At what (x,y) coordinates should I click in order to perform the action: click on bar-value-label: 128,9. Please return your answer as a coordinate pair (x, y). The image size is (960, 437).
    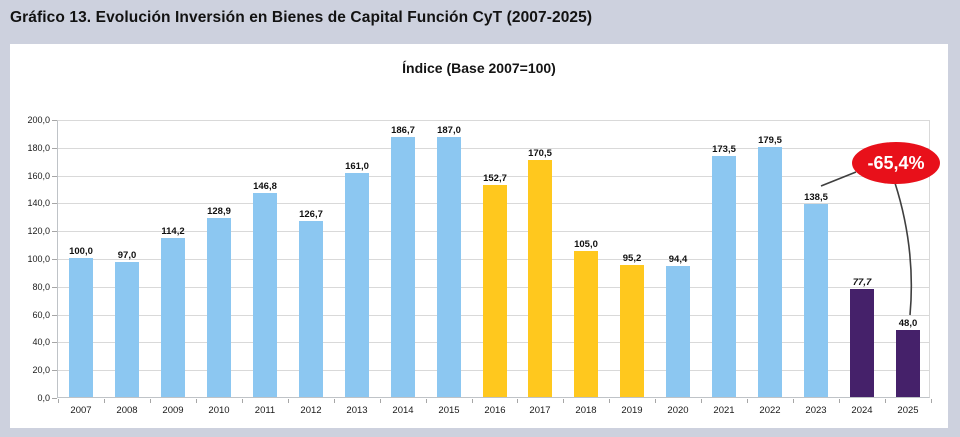
    Looking at the image, I should click on (219, 211).